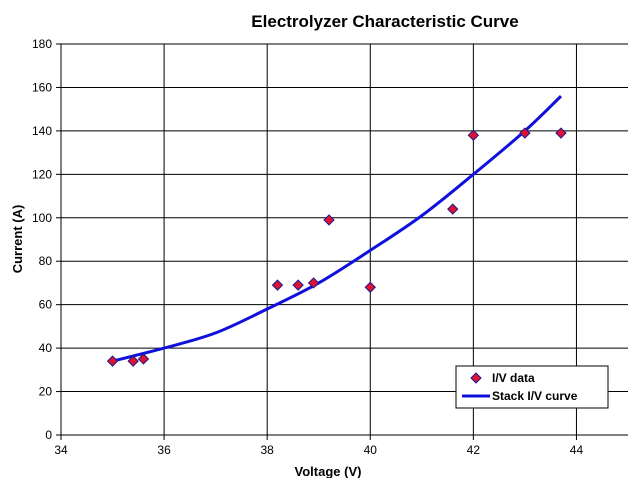 The height and width of the screenshot is (478, 628). I want to click on legend: I/V data Stack I/V curve, so click(532, 387).